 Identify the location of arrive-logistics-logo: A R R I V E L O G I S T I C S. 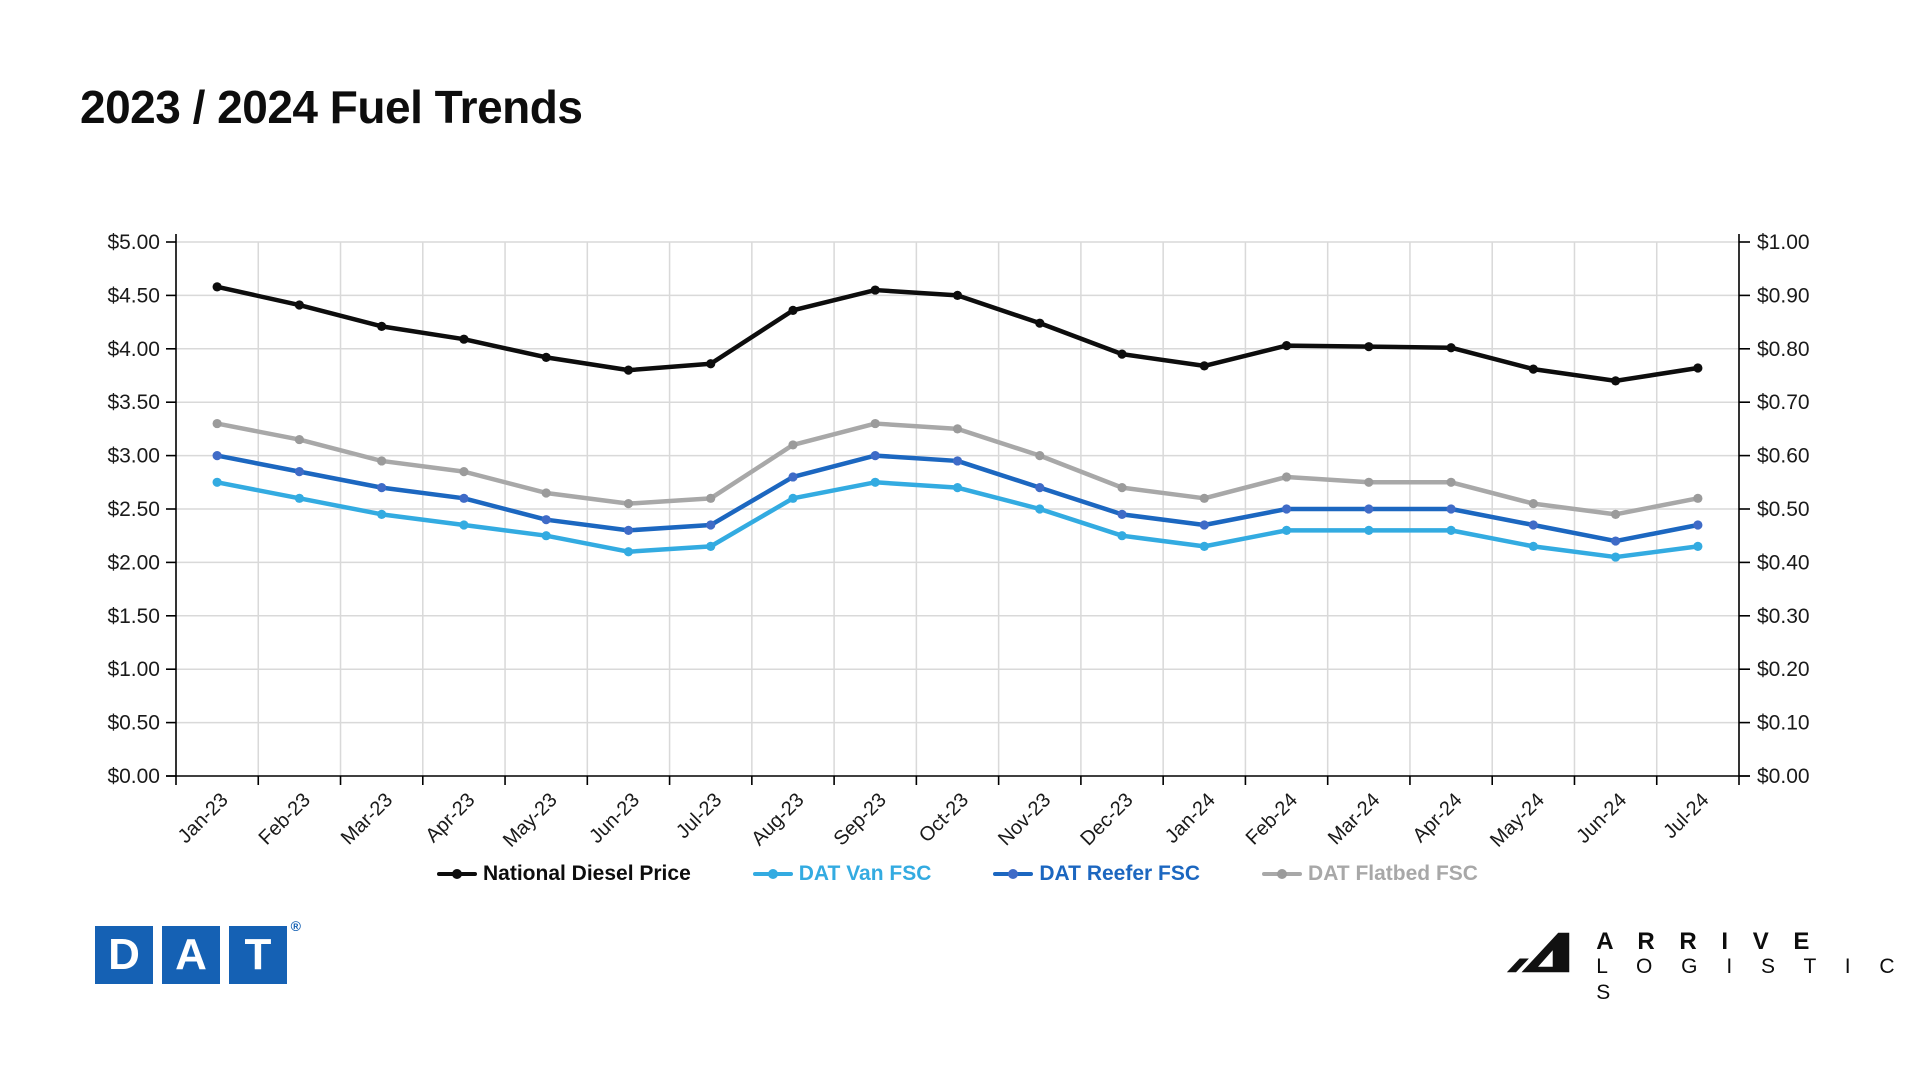
(1712, 967).